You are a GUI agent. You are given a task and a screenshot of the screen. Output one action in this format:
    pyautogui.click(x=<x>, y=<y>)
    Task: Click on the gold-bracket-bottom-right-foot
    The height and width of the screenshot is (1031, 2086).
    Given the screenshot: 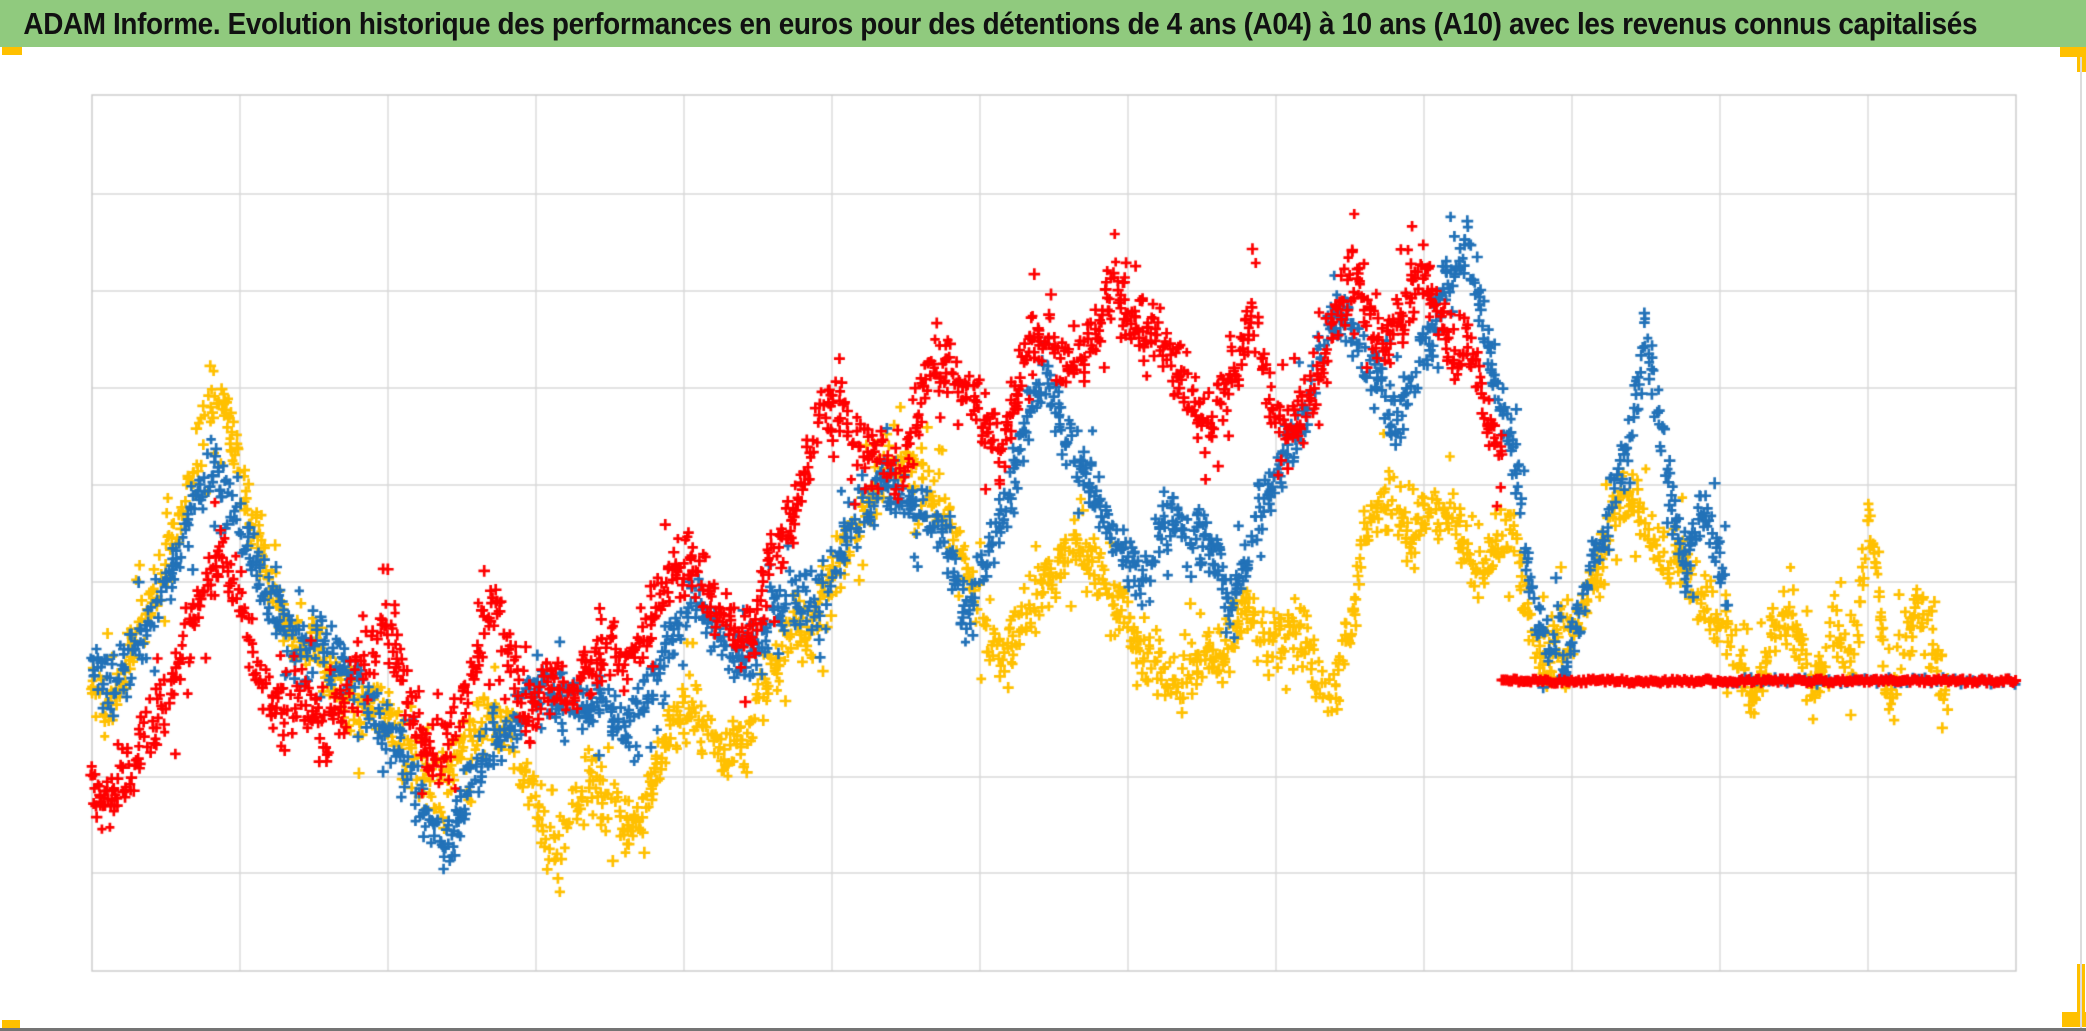 What is the action you would take?
    pyautogui.click(x=2074, y=1019)
    